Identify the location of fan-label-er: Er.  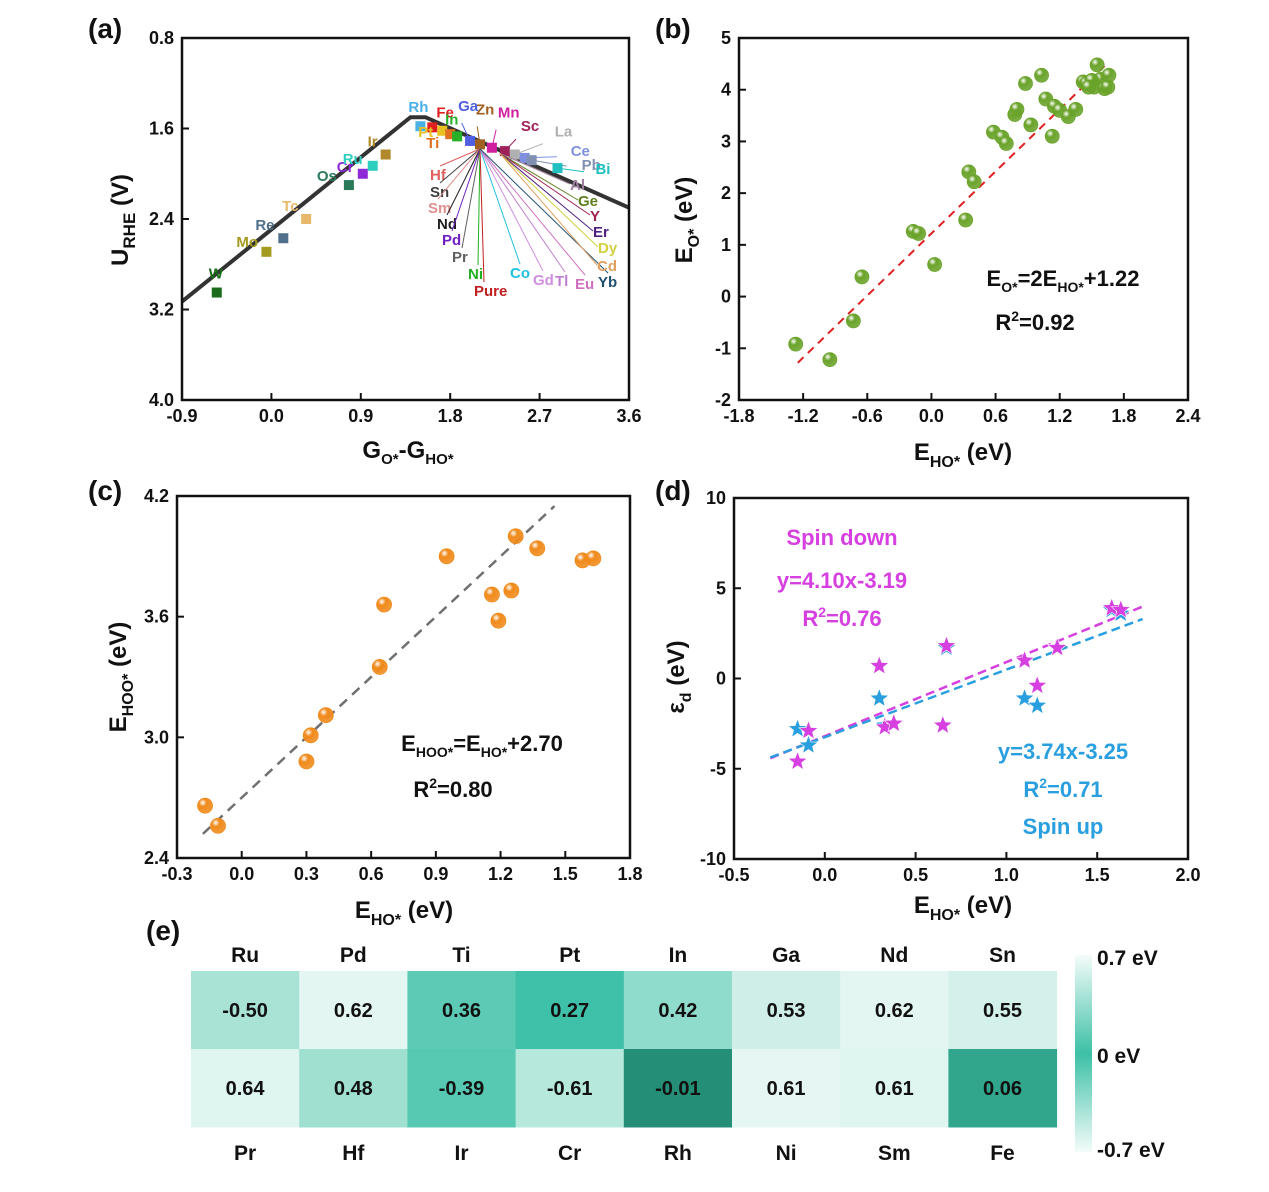
(601, 232).